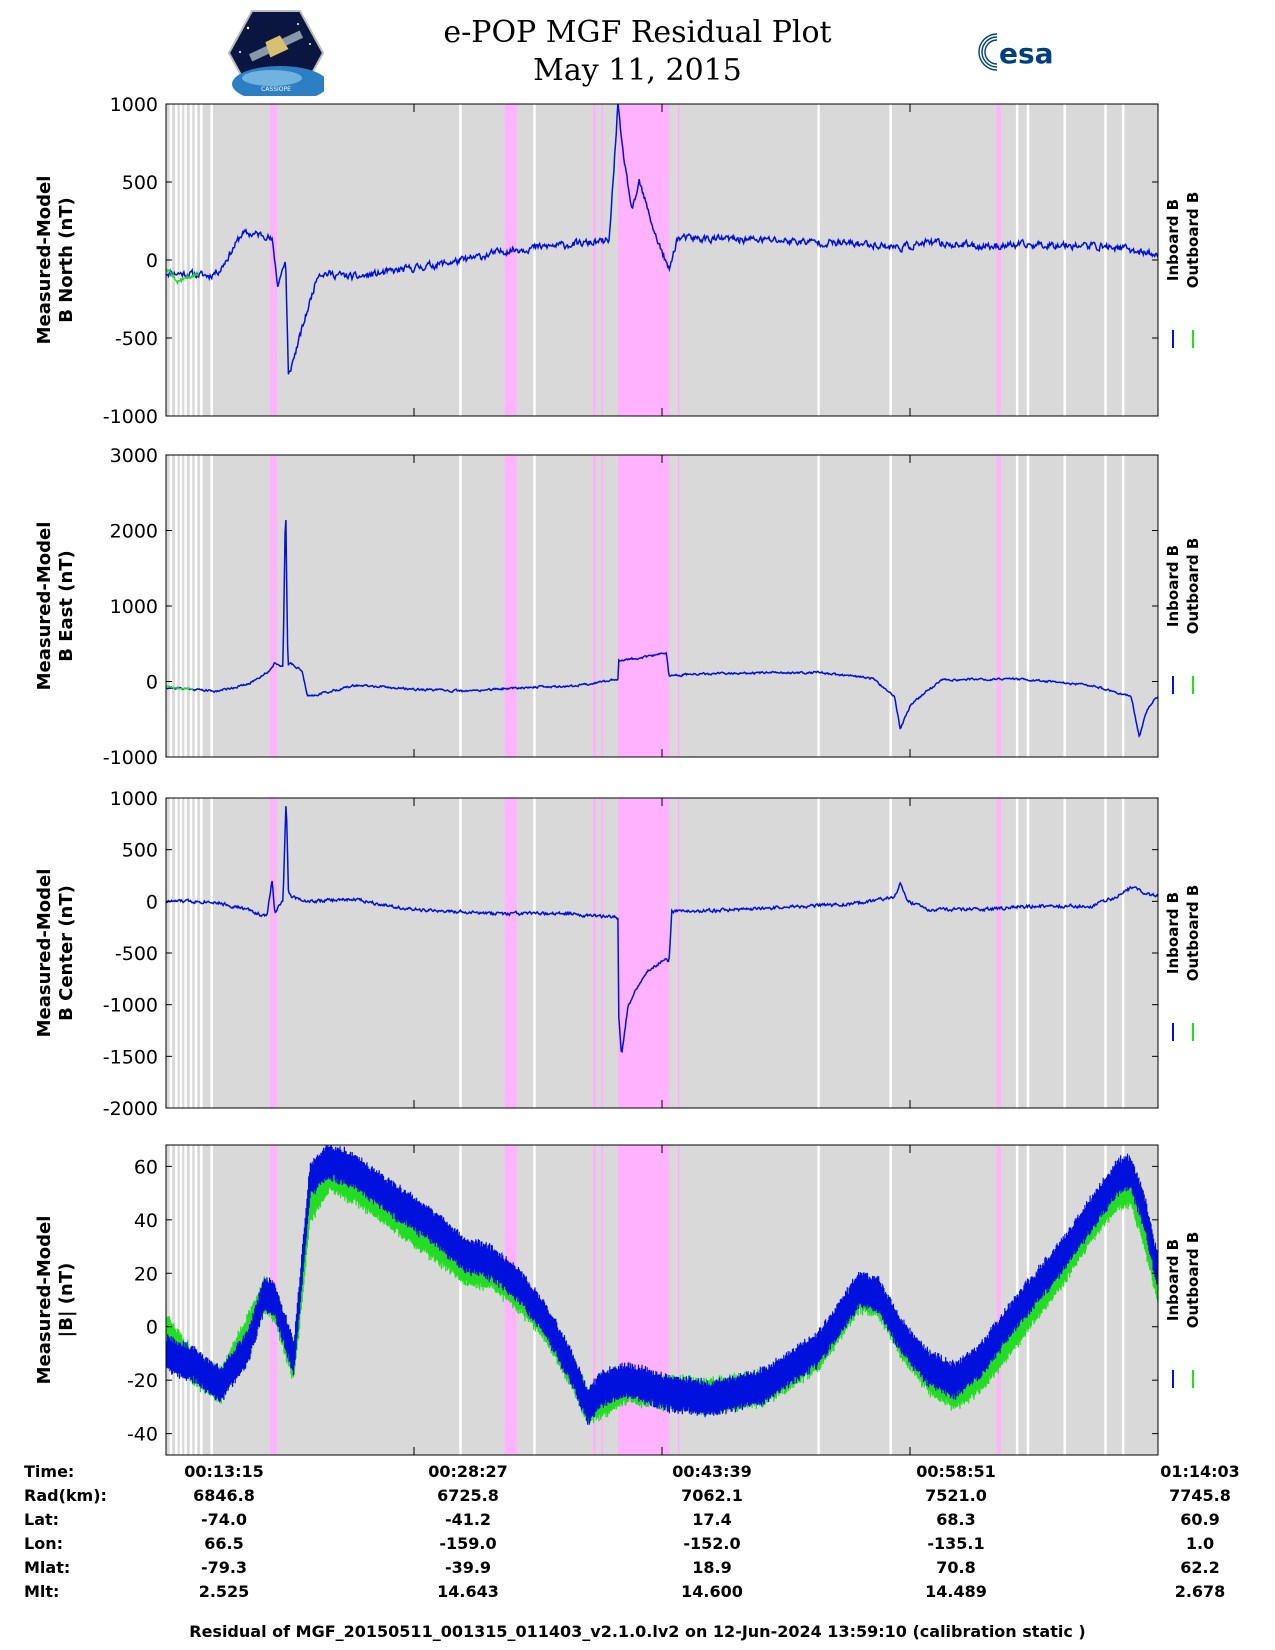 Image resolution: width=1275 pixels, height=1650 pixels. Describe the element at coordinates (130, 1057) in the screenshot. I see `y-tick-label: -1500` at that location.